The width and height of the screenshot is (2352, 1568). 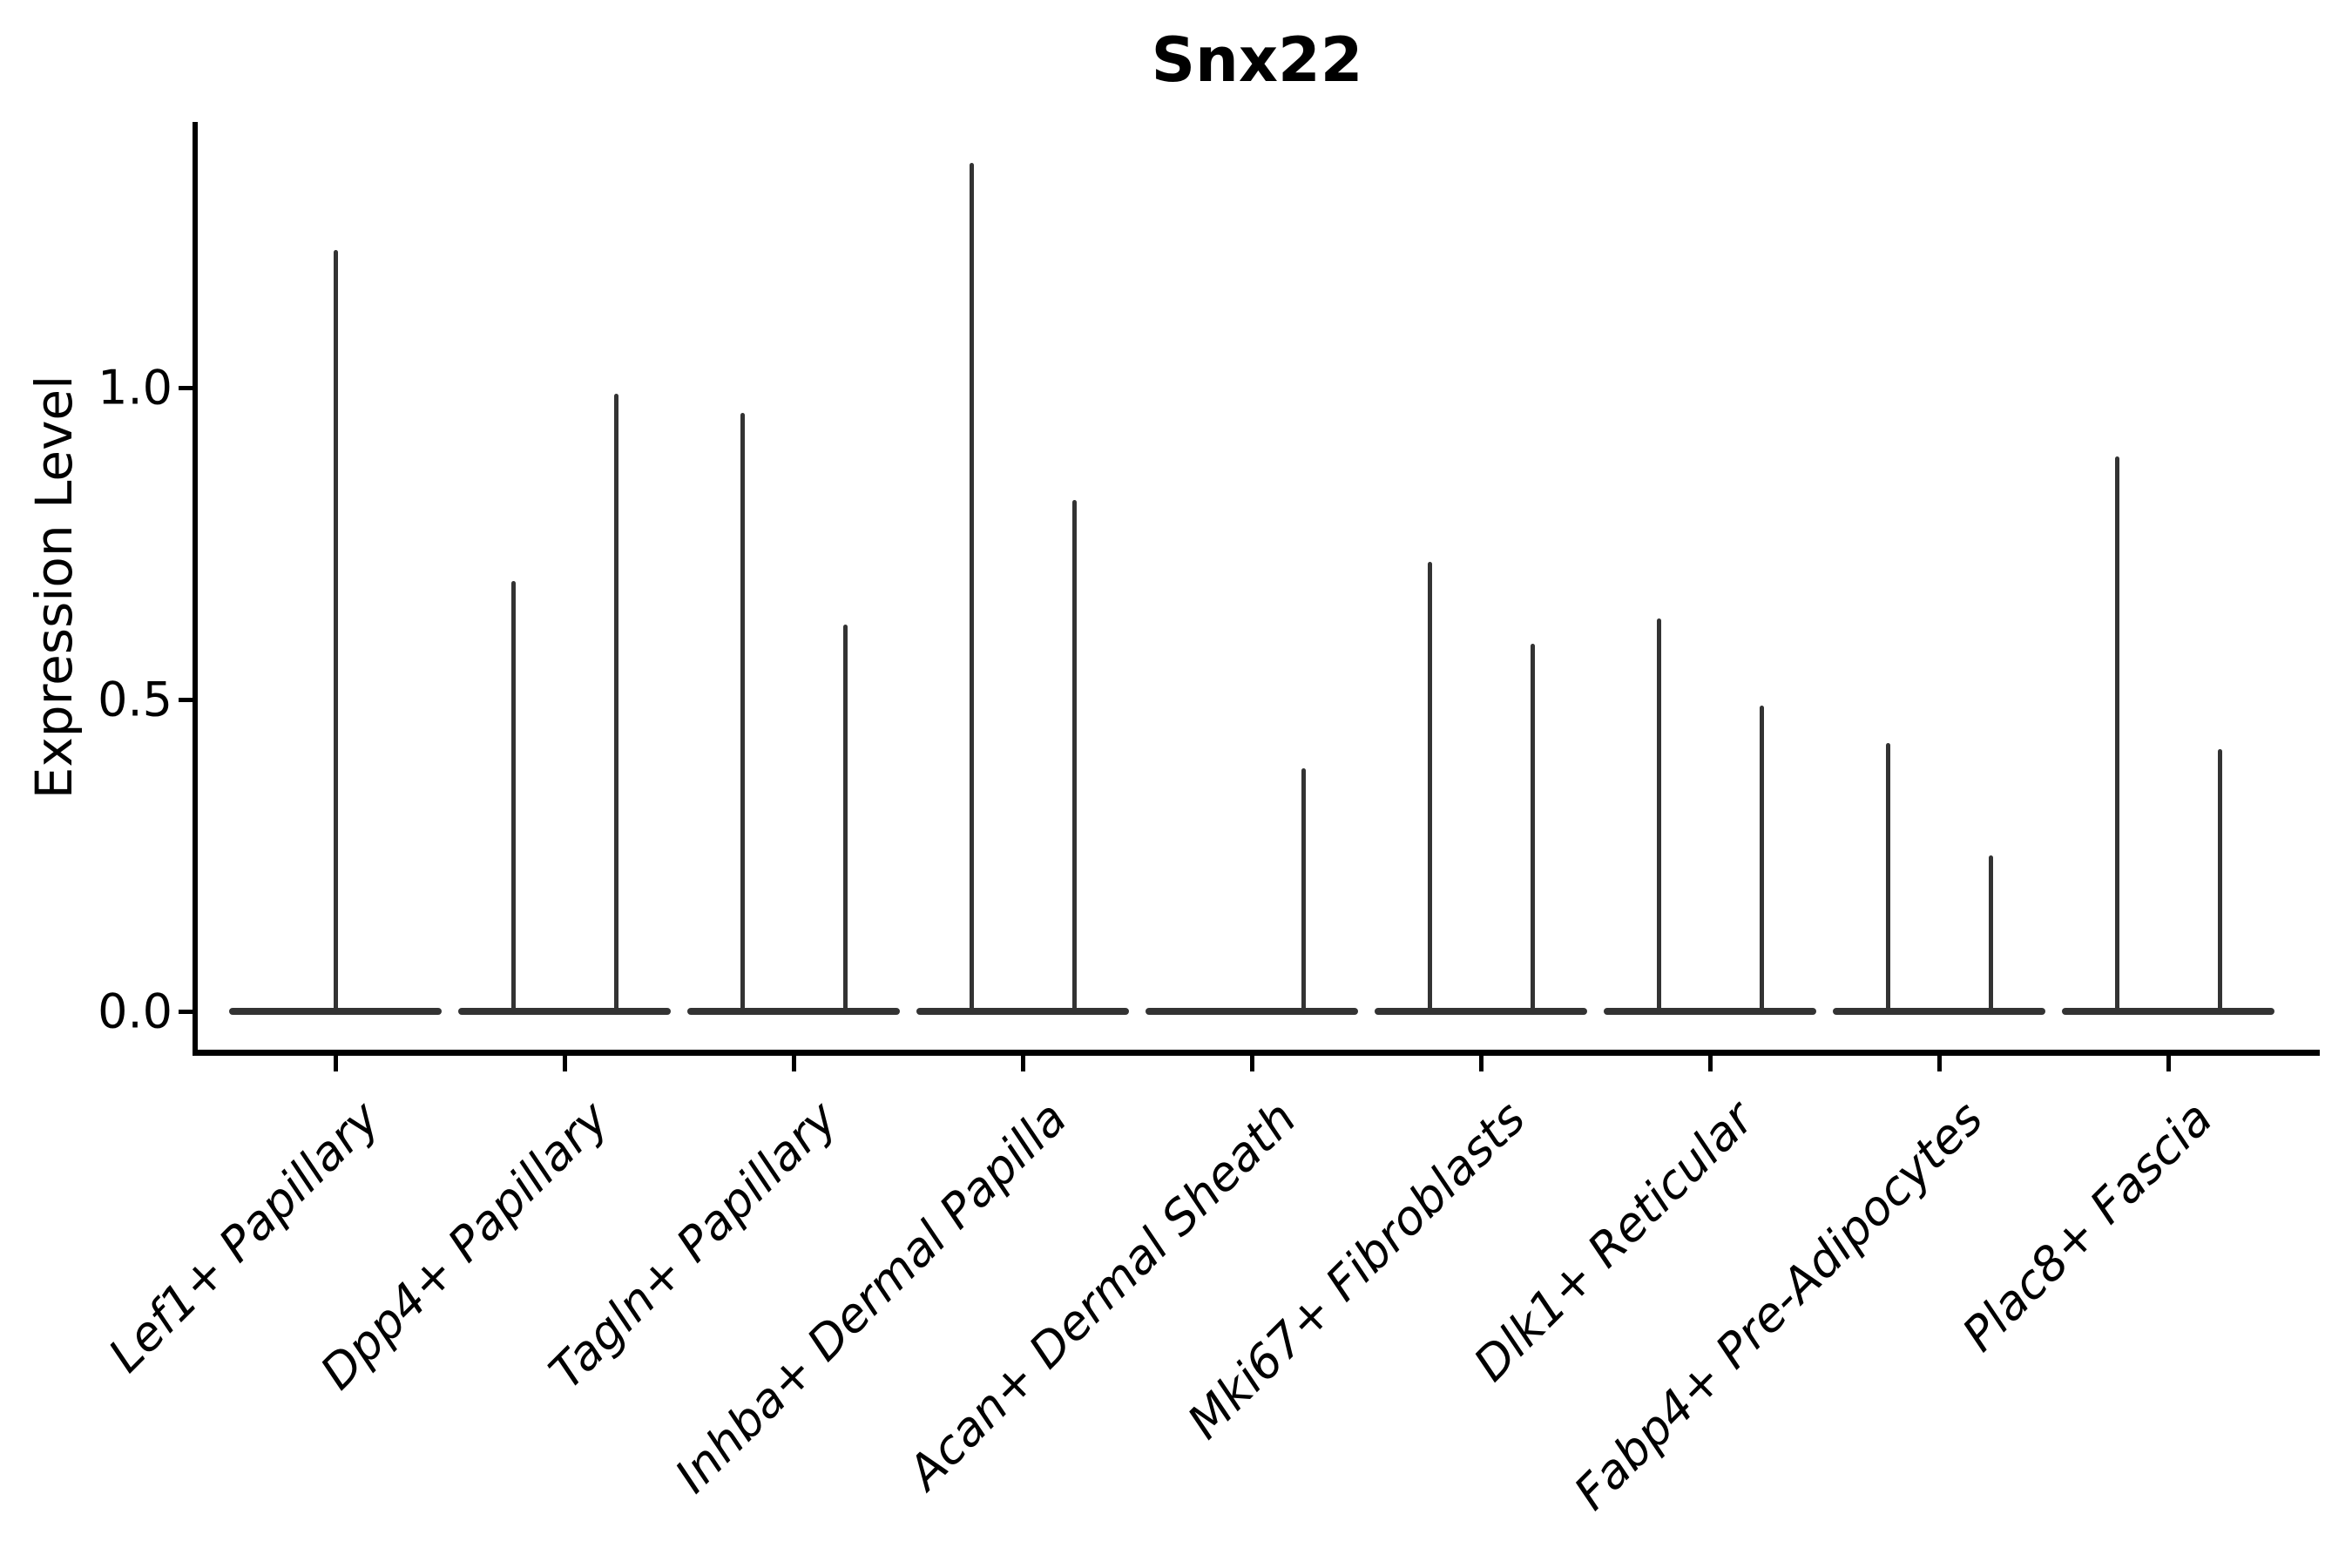 I want to click on x-tick-label: Plac8+ Fascia, so click(x=2087, y=1226).